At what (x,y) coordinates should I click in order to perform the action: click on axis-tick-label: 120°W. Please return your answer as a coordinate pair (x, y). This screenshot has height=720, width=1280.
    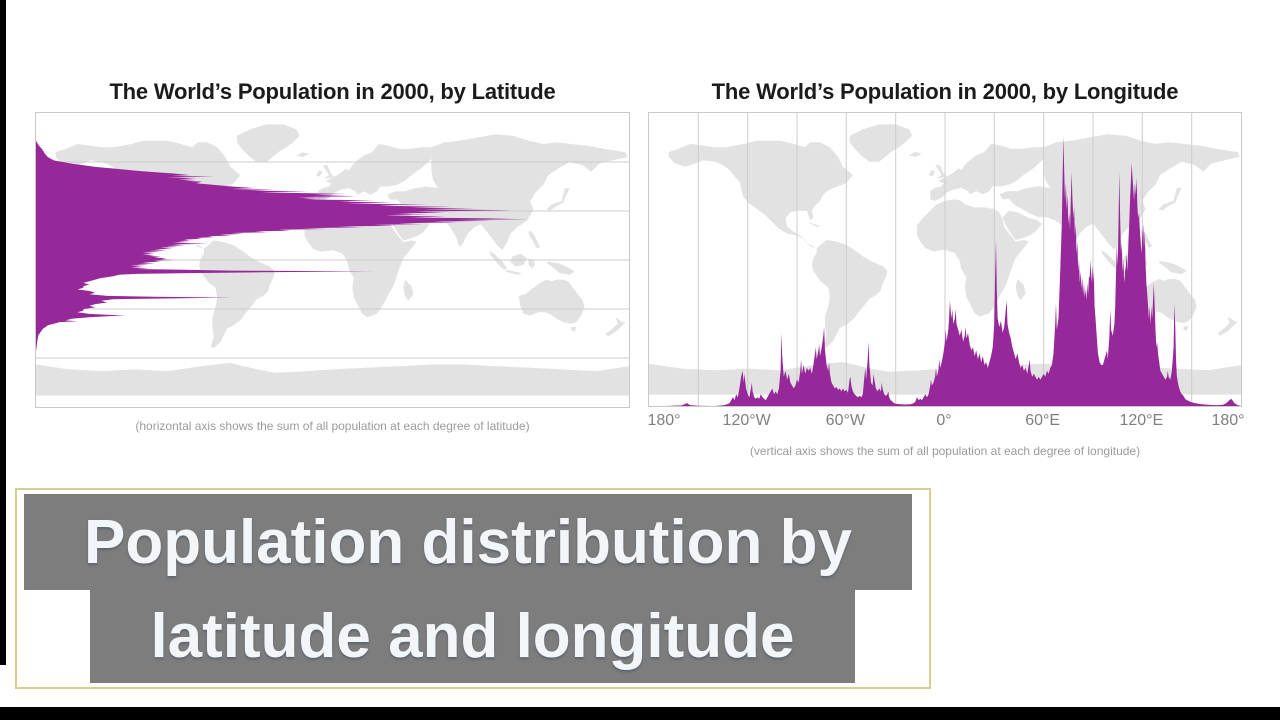
    Looking at the image, I should click on (746, 420).